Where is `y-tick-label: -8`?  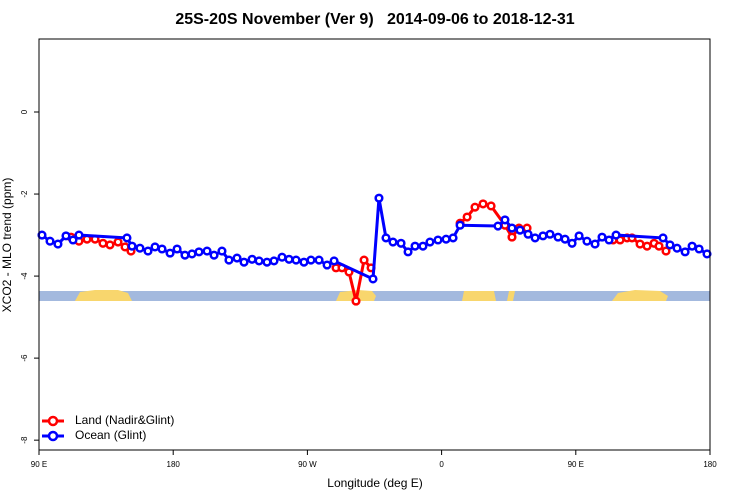
y-tick-label: -8 is located at coordinates (24, 440).